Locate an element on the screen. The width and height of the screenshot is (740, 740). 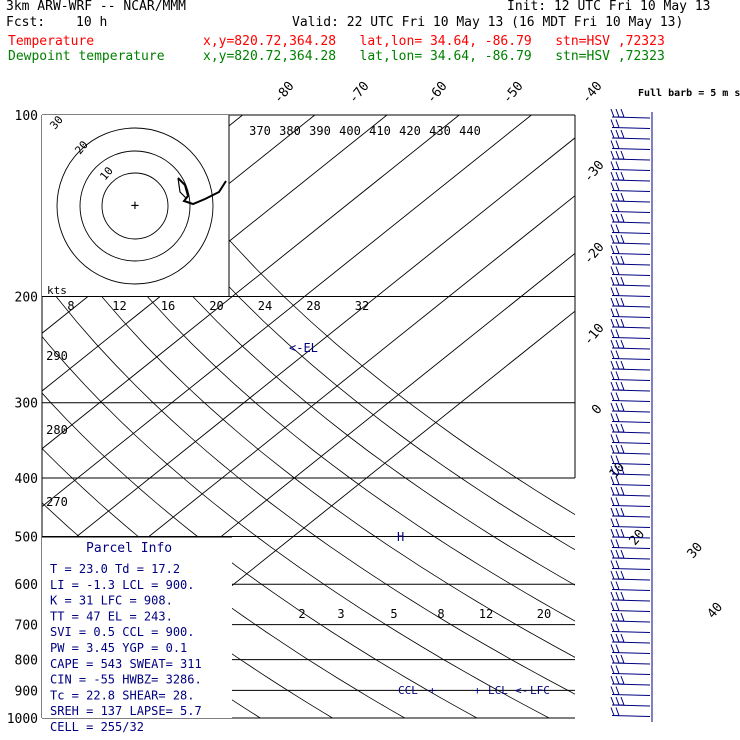
parcel-info-row: T = 23.0 Td = 17.2 is located at coordinates (115, 569).